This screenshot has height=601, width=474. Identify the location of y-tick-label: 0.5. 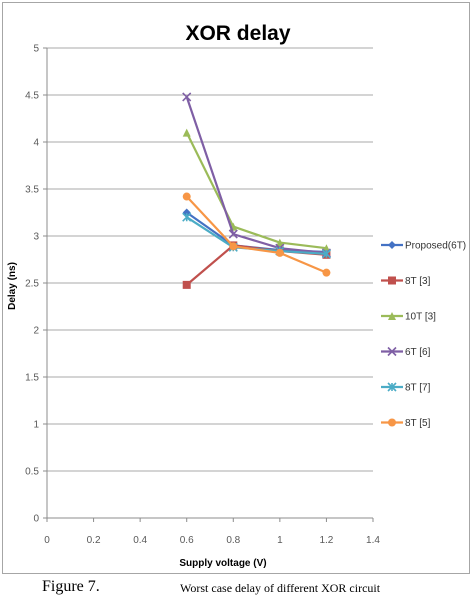
(32, 472).